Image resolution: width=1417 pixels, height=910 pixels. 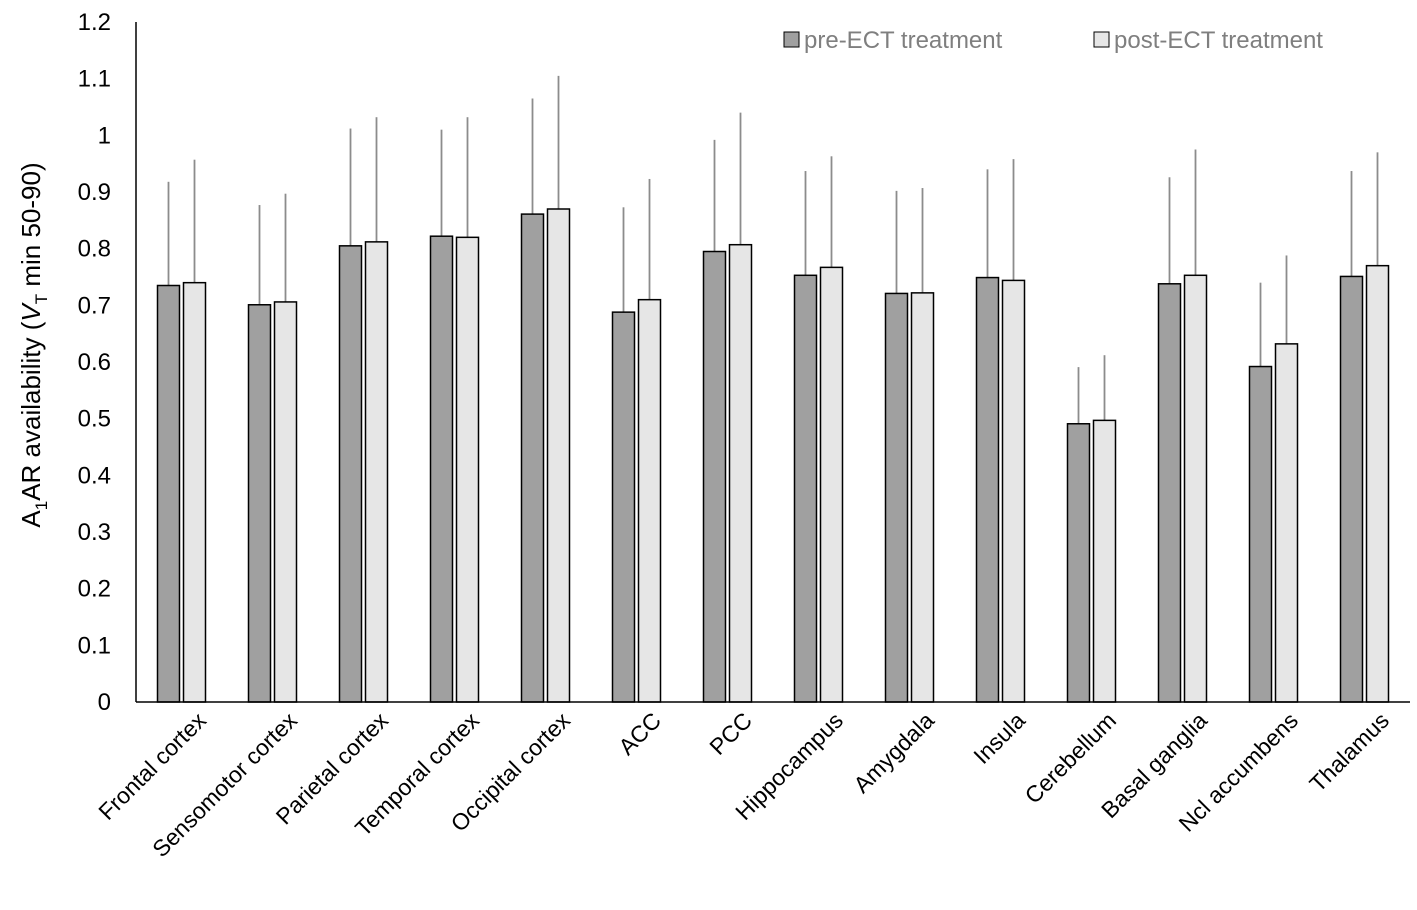 What do you see at coordinates (94, 645) in the screenshot?
I see `y-tick-label: 0.1` at bounding box center [94, 645].